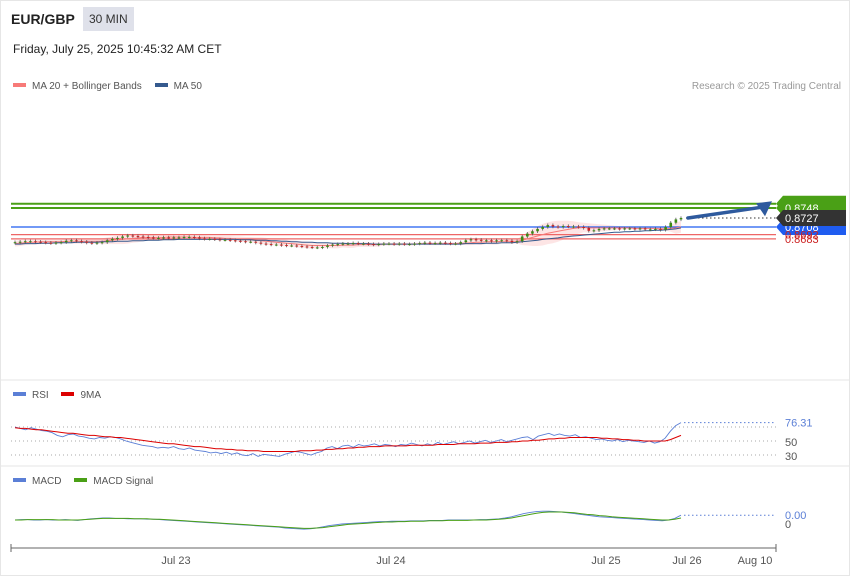 The height and width of the screenshot is (576, 850). Describe the element at coordinates (68, 394) in the screenshot. I see `9ma-swatch-icon` at that location.